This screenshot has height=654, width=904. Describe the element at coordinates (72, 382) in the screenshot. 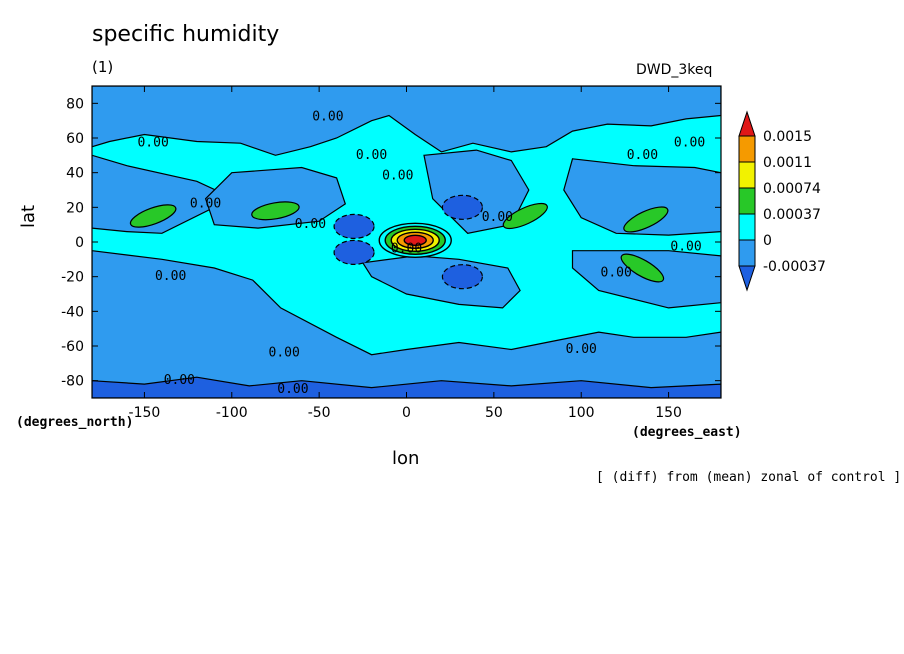

I see `y-tick-label-1: -80` at that location.